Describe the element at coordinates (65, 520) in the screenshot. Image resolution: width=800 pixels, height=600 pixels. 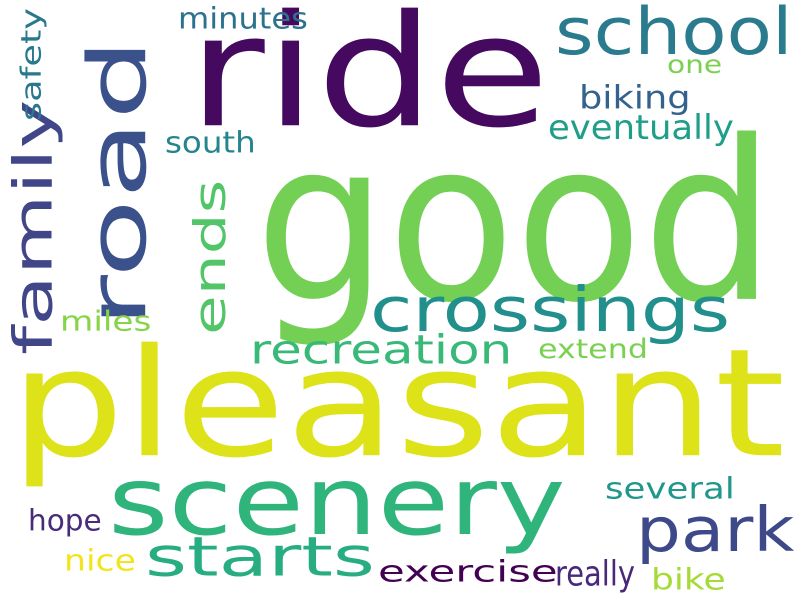
I see `word-hope: hope` at that location.